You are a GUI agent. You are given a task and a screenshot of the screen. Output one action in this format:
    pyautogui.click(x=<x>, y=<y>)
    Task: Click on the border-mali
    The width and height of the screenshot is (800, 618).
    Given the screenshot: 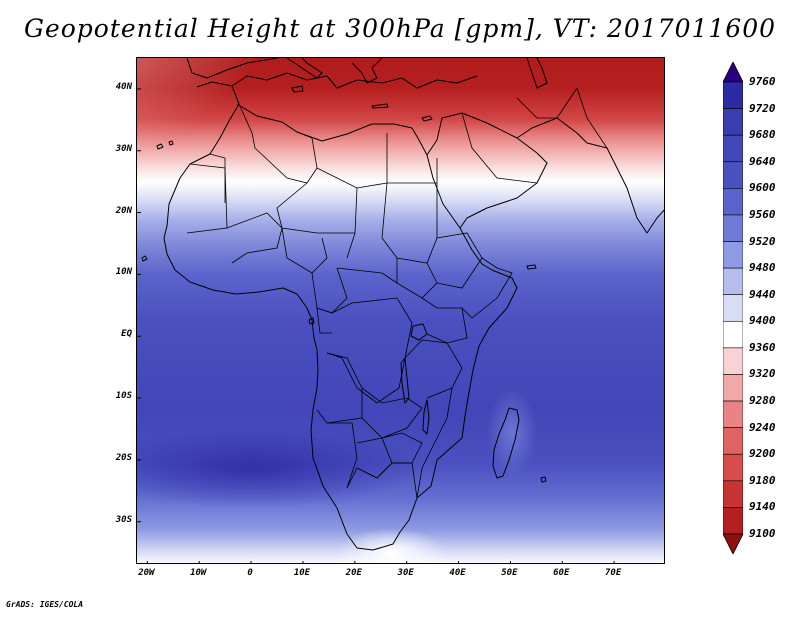 What is the action you would take?
    pyautogui.click(x=254, y=238)
    